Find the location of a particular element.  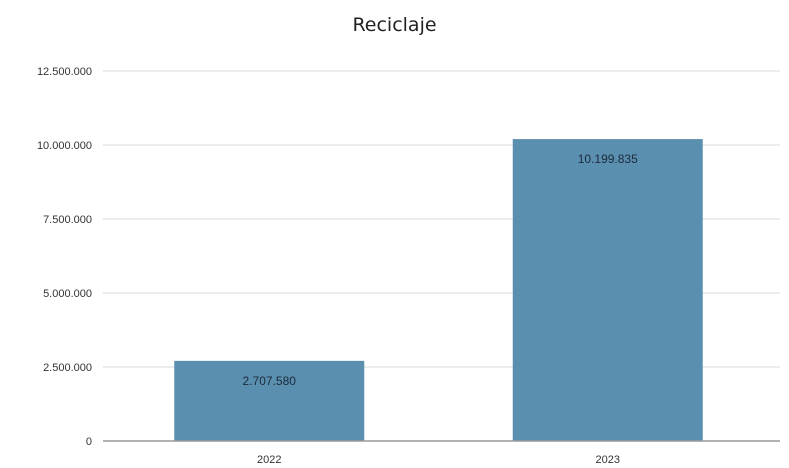

y-tick-label: 10.000.000 is located at coordinates (64, 146).